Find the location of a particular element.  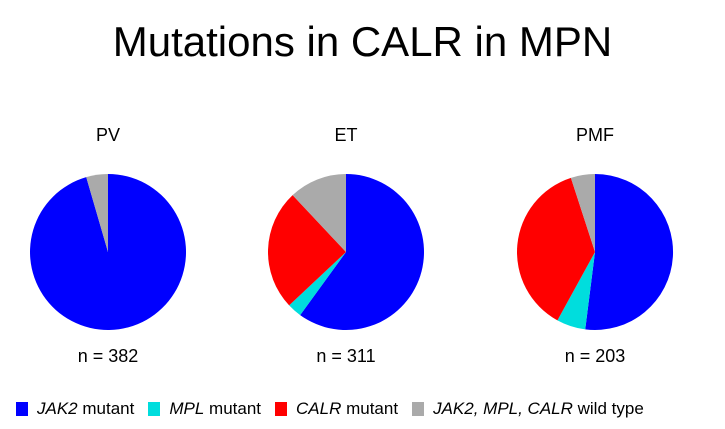

sample-size-et: n = 311 is located at coordinates (346, 356).